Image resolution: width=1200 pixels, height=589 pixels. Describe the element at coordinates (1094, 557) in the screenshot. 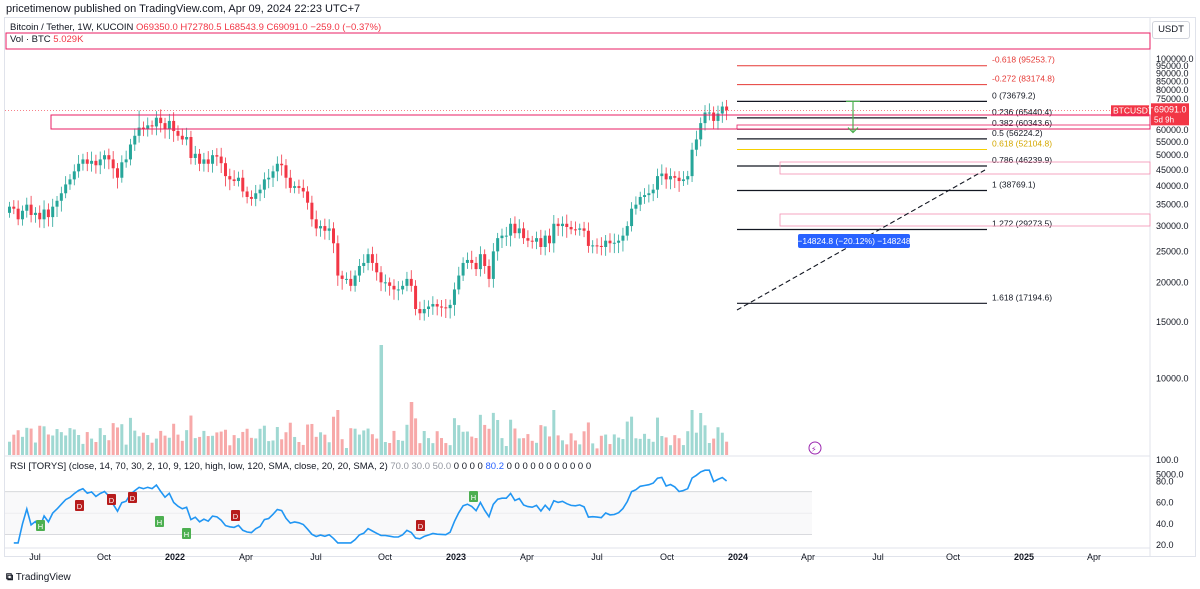

I see `time-tick-label: Apr` at that location.